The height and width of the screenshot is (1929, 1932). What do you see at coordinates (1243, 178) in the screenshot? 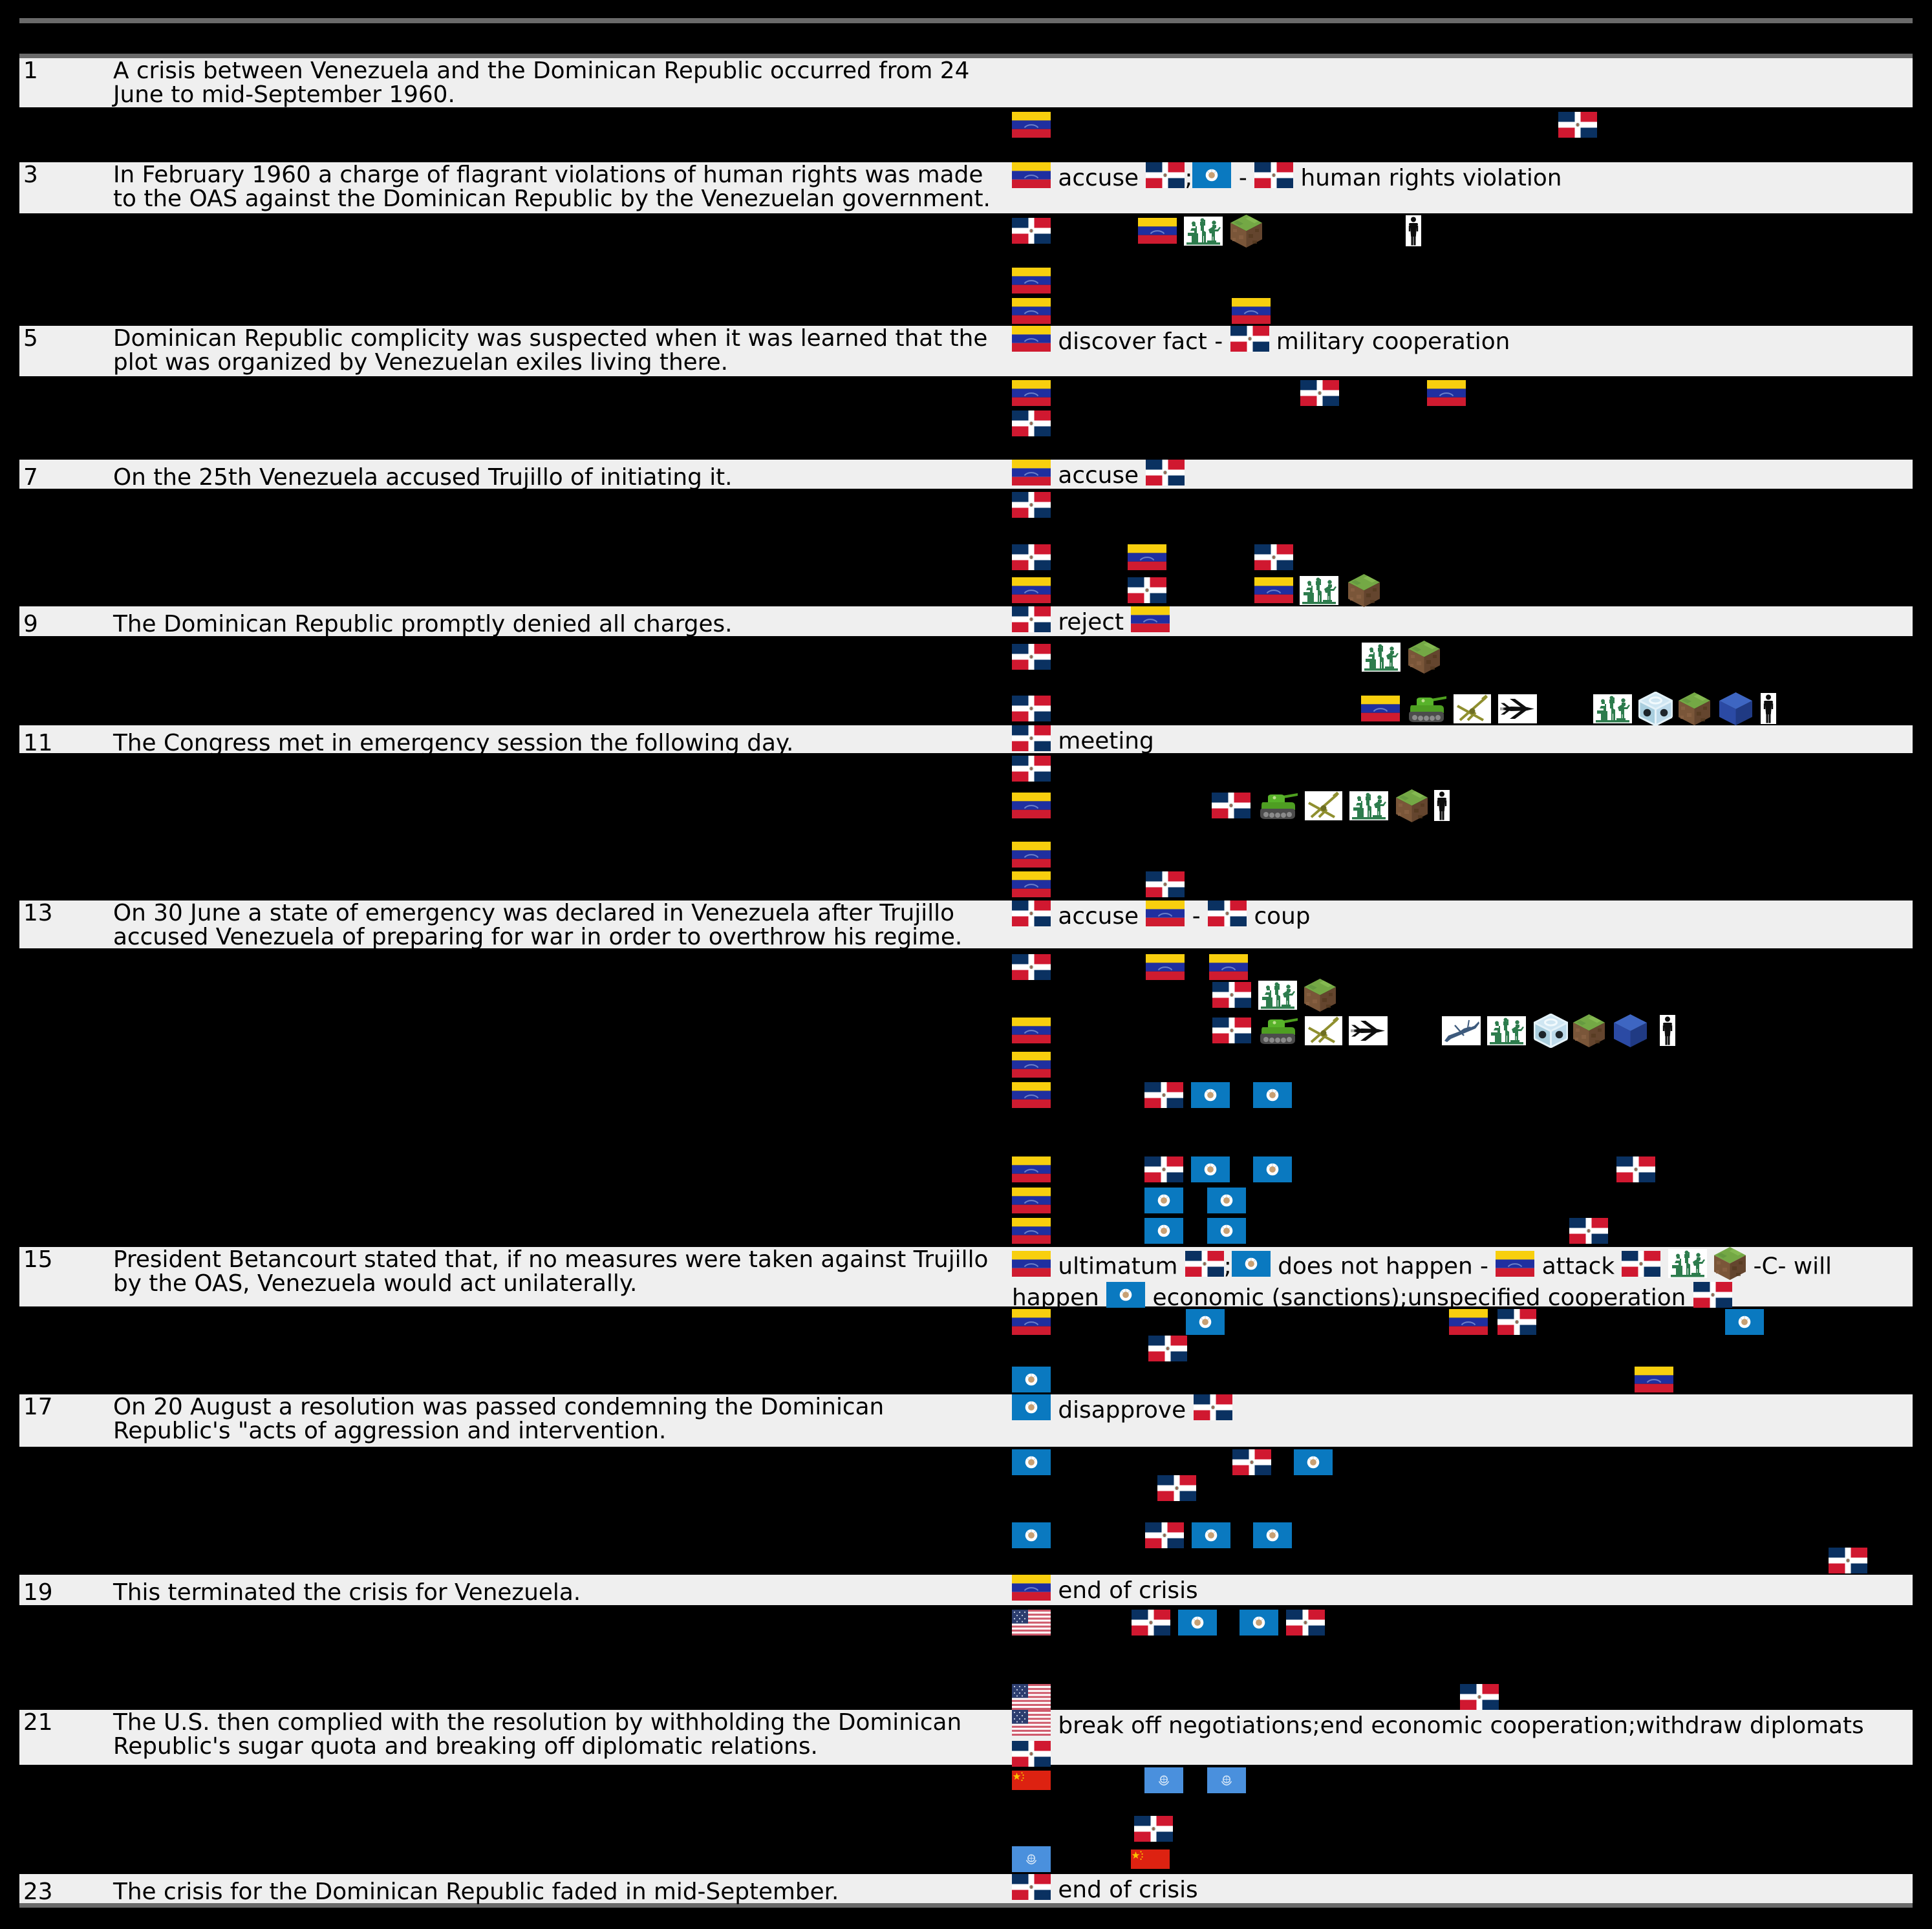
I see `annotation-text: -` at bounding box center [1243, 178].